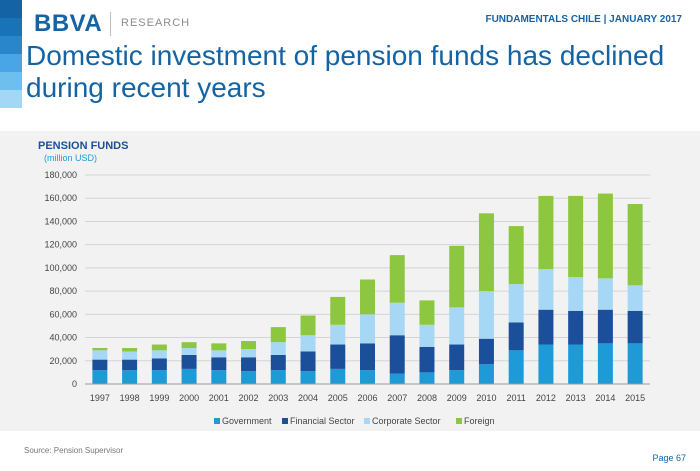 The height and width of the screenshot is (471, 700). Describe the element at coordinates (479, 421) in the screenshot. I see `legend-label: Foreign` at that location.